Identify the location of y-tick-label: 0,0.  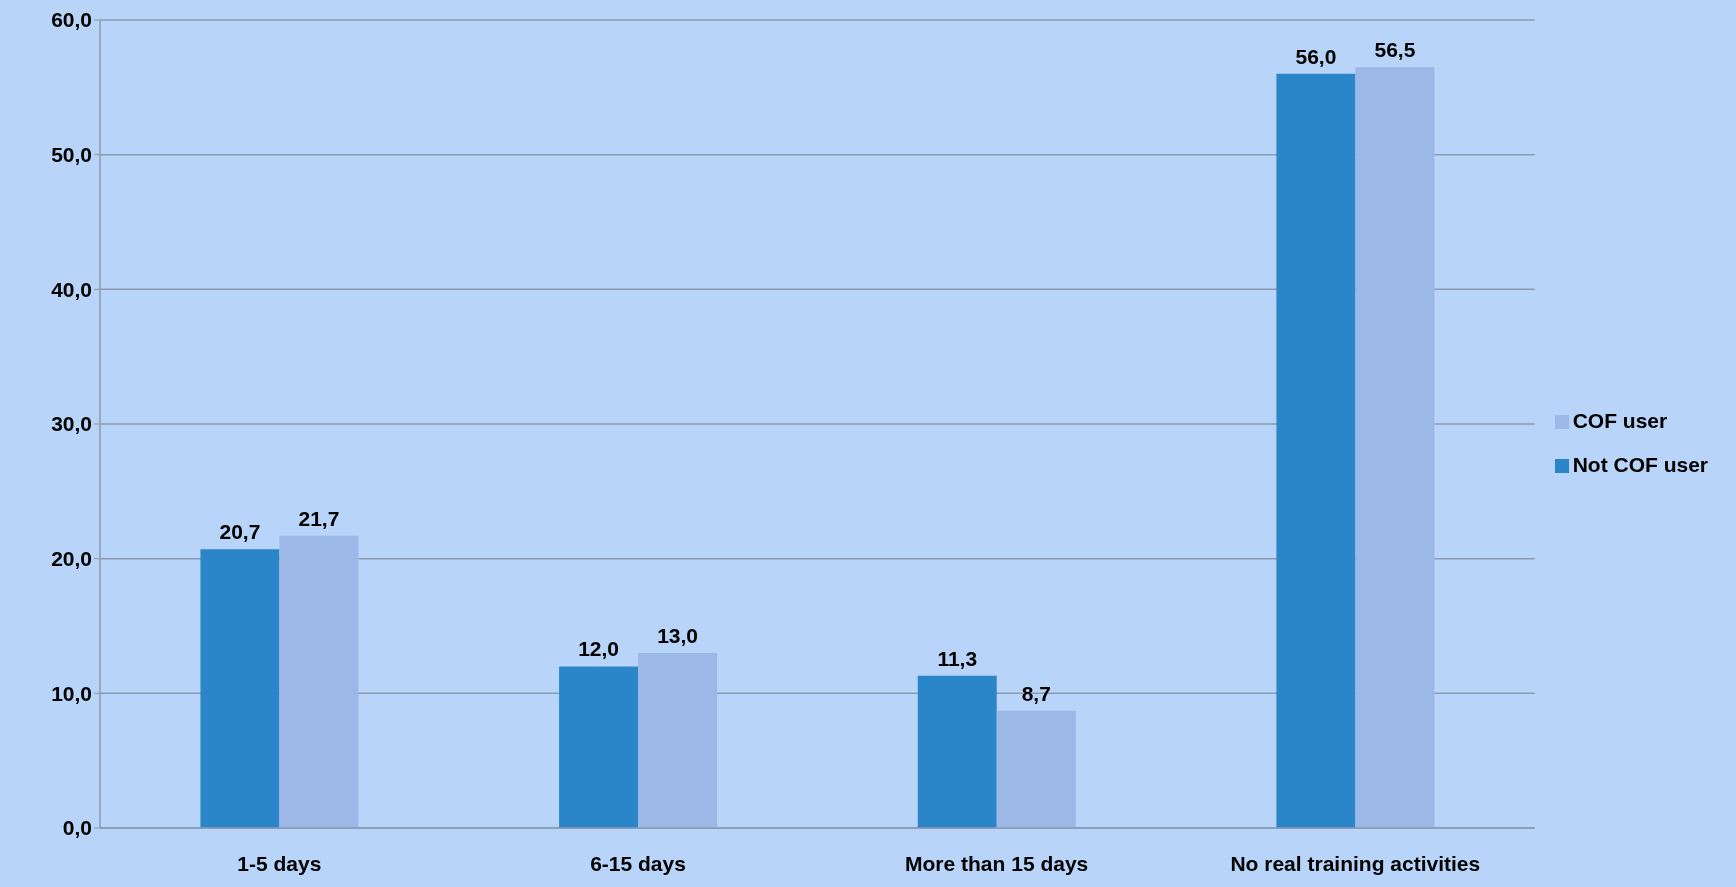
(77, 828).